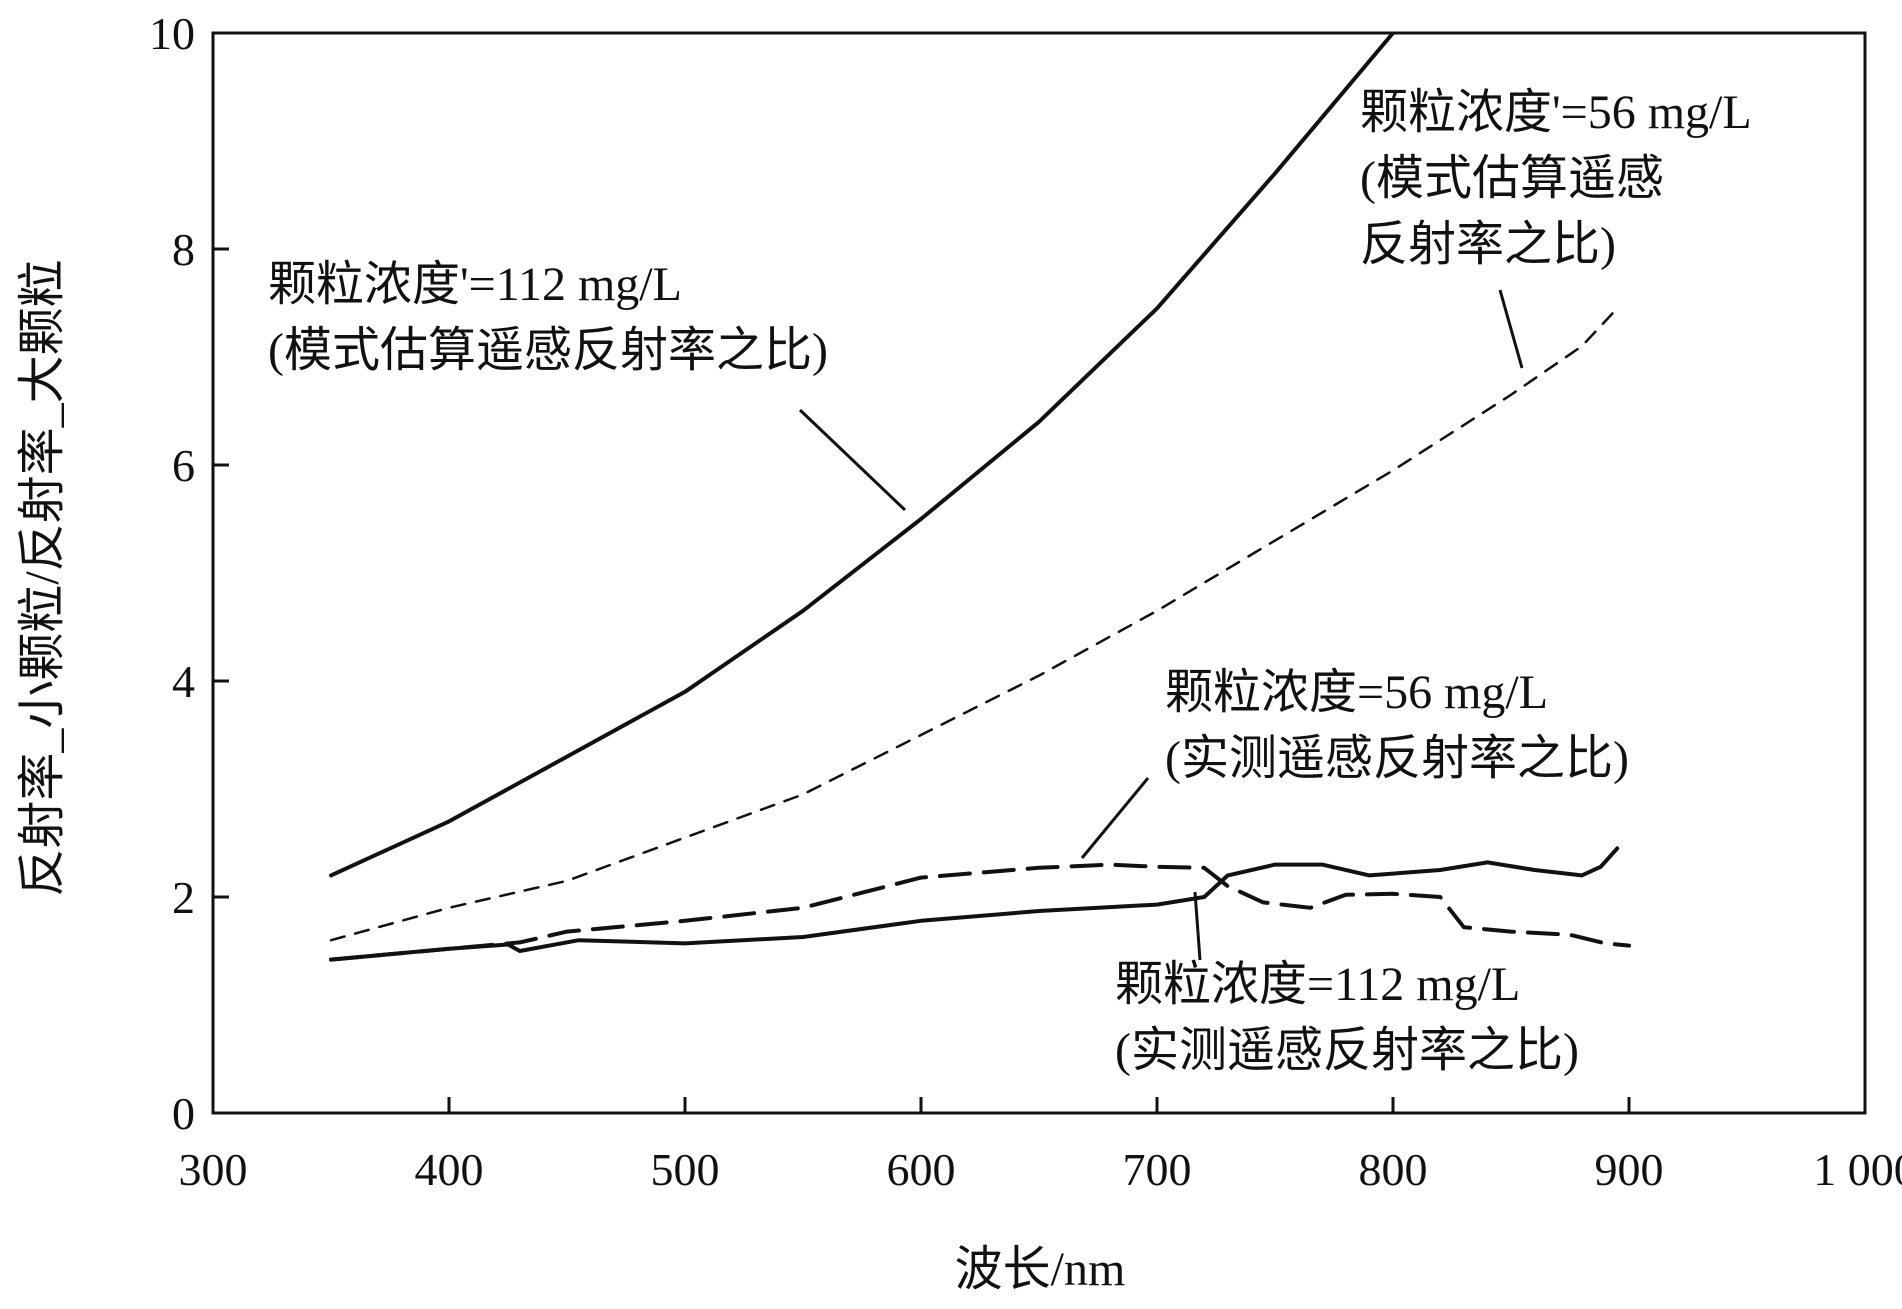 The width and height of the screenshot is (1902, 1309). I want to click on annotation-model-56: 颗粒浓度'=56 mg/L (模式估算遥感反射率之比), so click(1556, 227).